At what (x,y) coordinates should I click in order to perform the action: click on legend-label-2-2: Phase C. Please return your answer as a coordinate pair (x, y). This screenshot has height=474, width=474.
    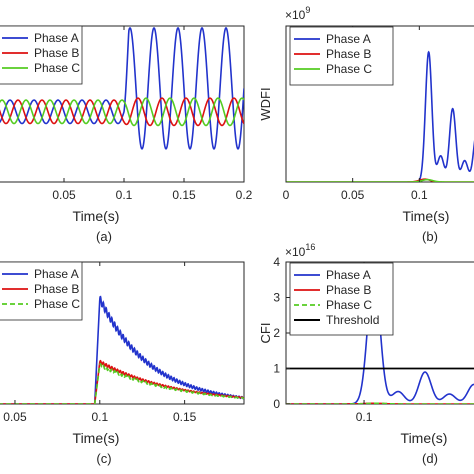
    Looking at the image, I should click on (57, 304).